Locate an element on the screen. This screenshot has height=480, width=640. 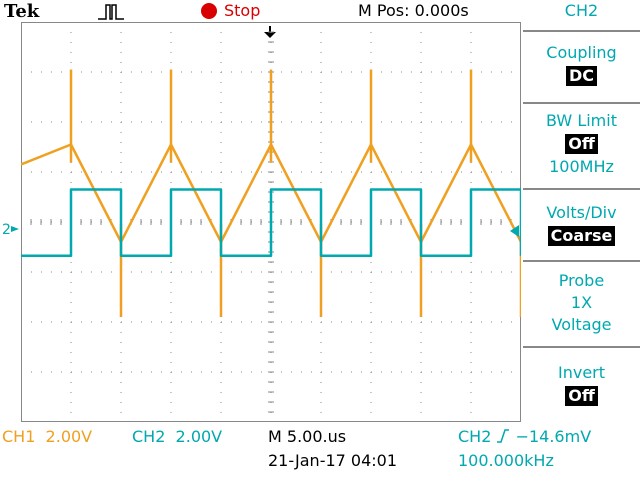
volts-div-value: Coarse is located at coordinates (581, 236).